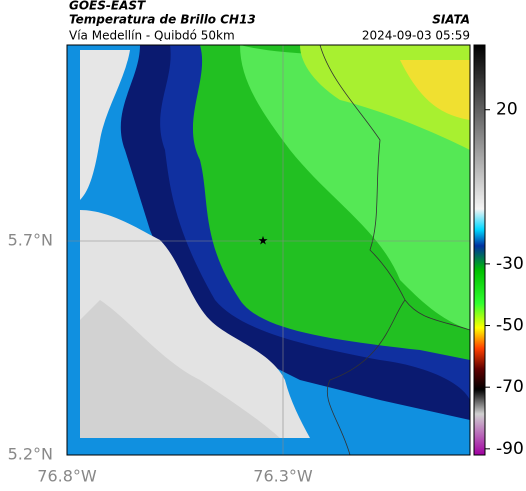  Describe the element at coordinates (504, 279) in the screenshot. I see `colorbar-ticks: 20 -30 -50 -70 -90` at that location.